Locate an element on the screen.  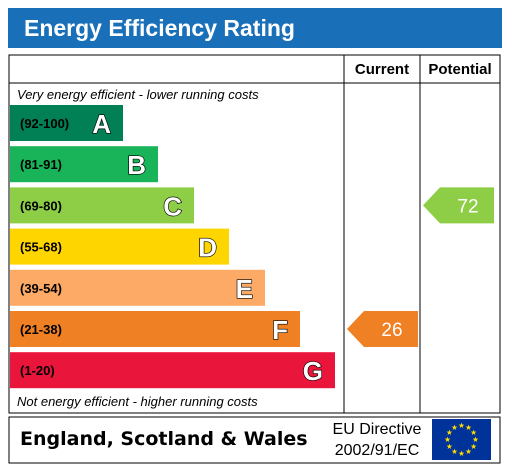
potential-rating-indicator: 72 is located at coordinates (458, 205).